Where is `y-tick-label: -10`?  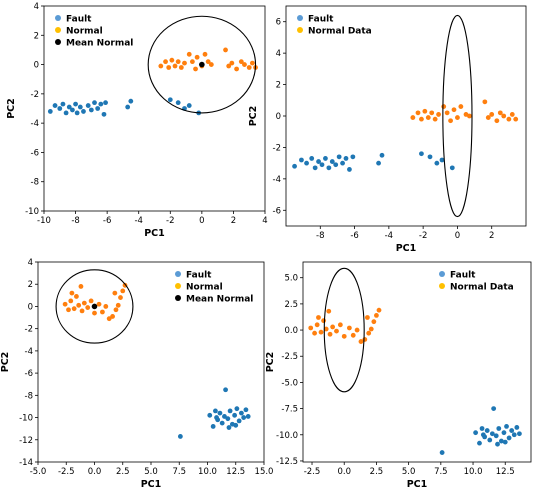
y-tick-label: -10 is located at coordinates (26, 419).